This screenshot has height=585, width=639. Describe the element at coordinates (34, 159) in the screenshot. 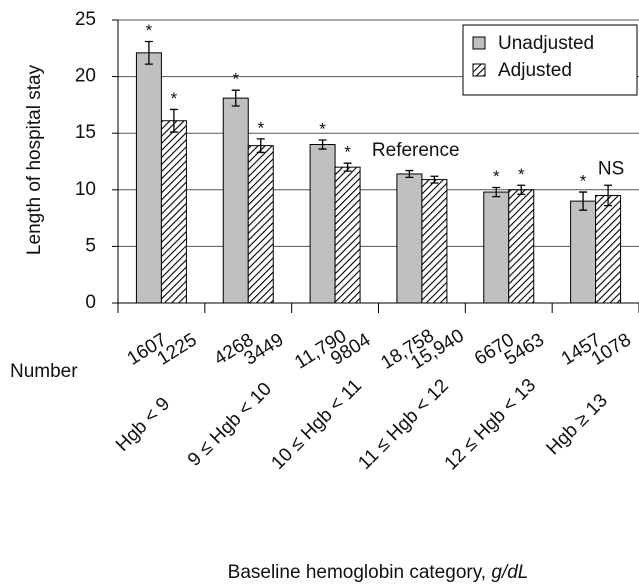

I see `y-axis-label: Length of hospital stay` at that location.